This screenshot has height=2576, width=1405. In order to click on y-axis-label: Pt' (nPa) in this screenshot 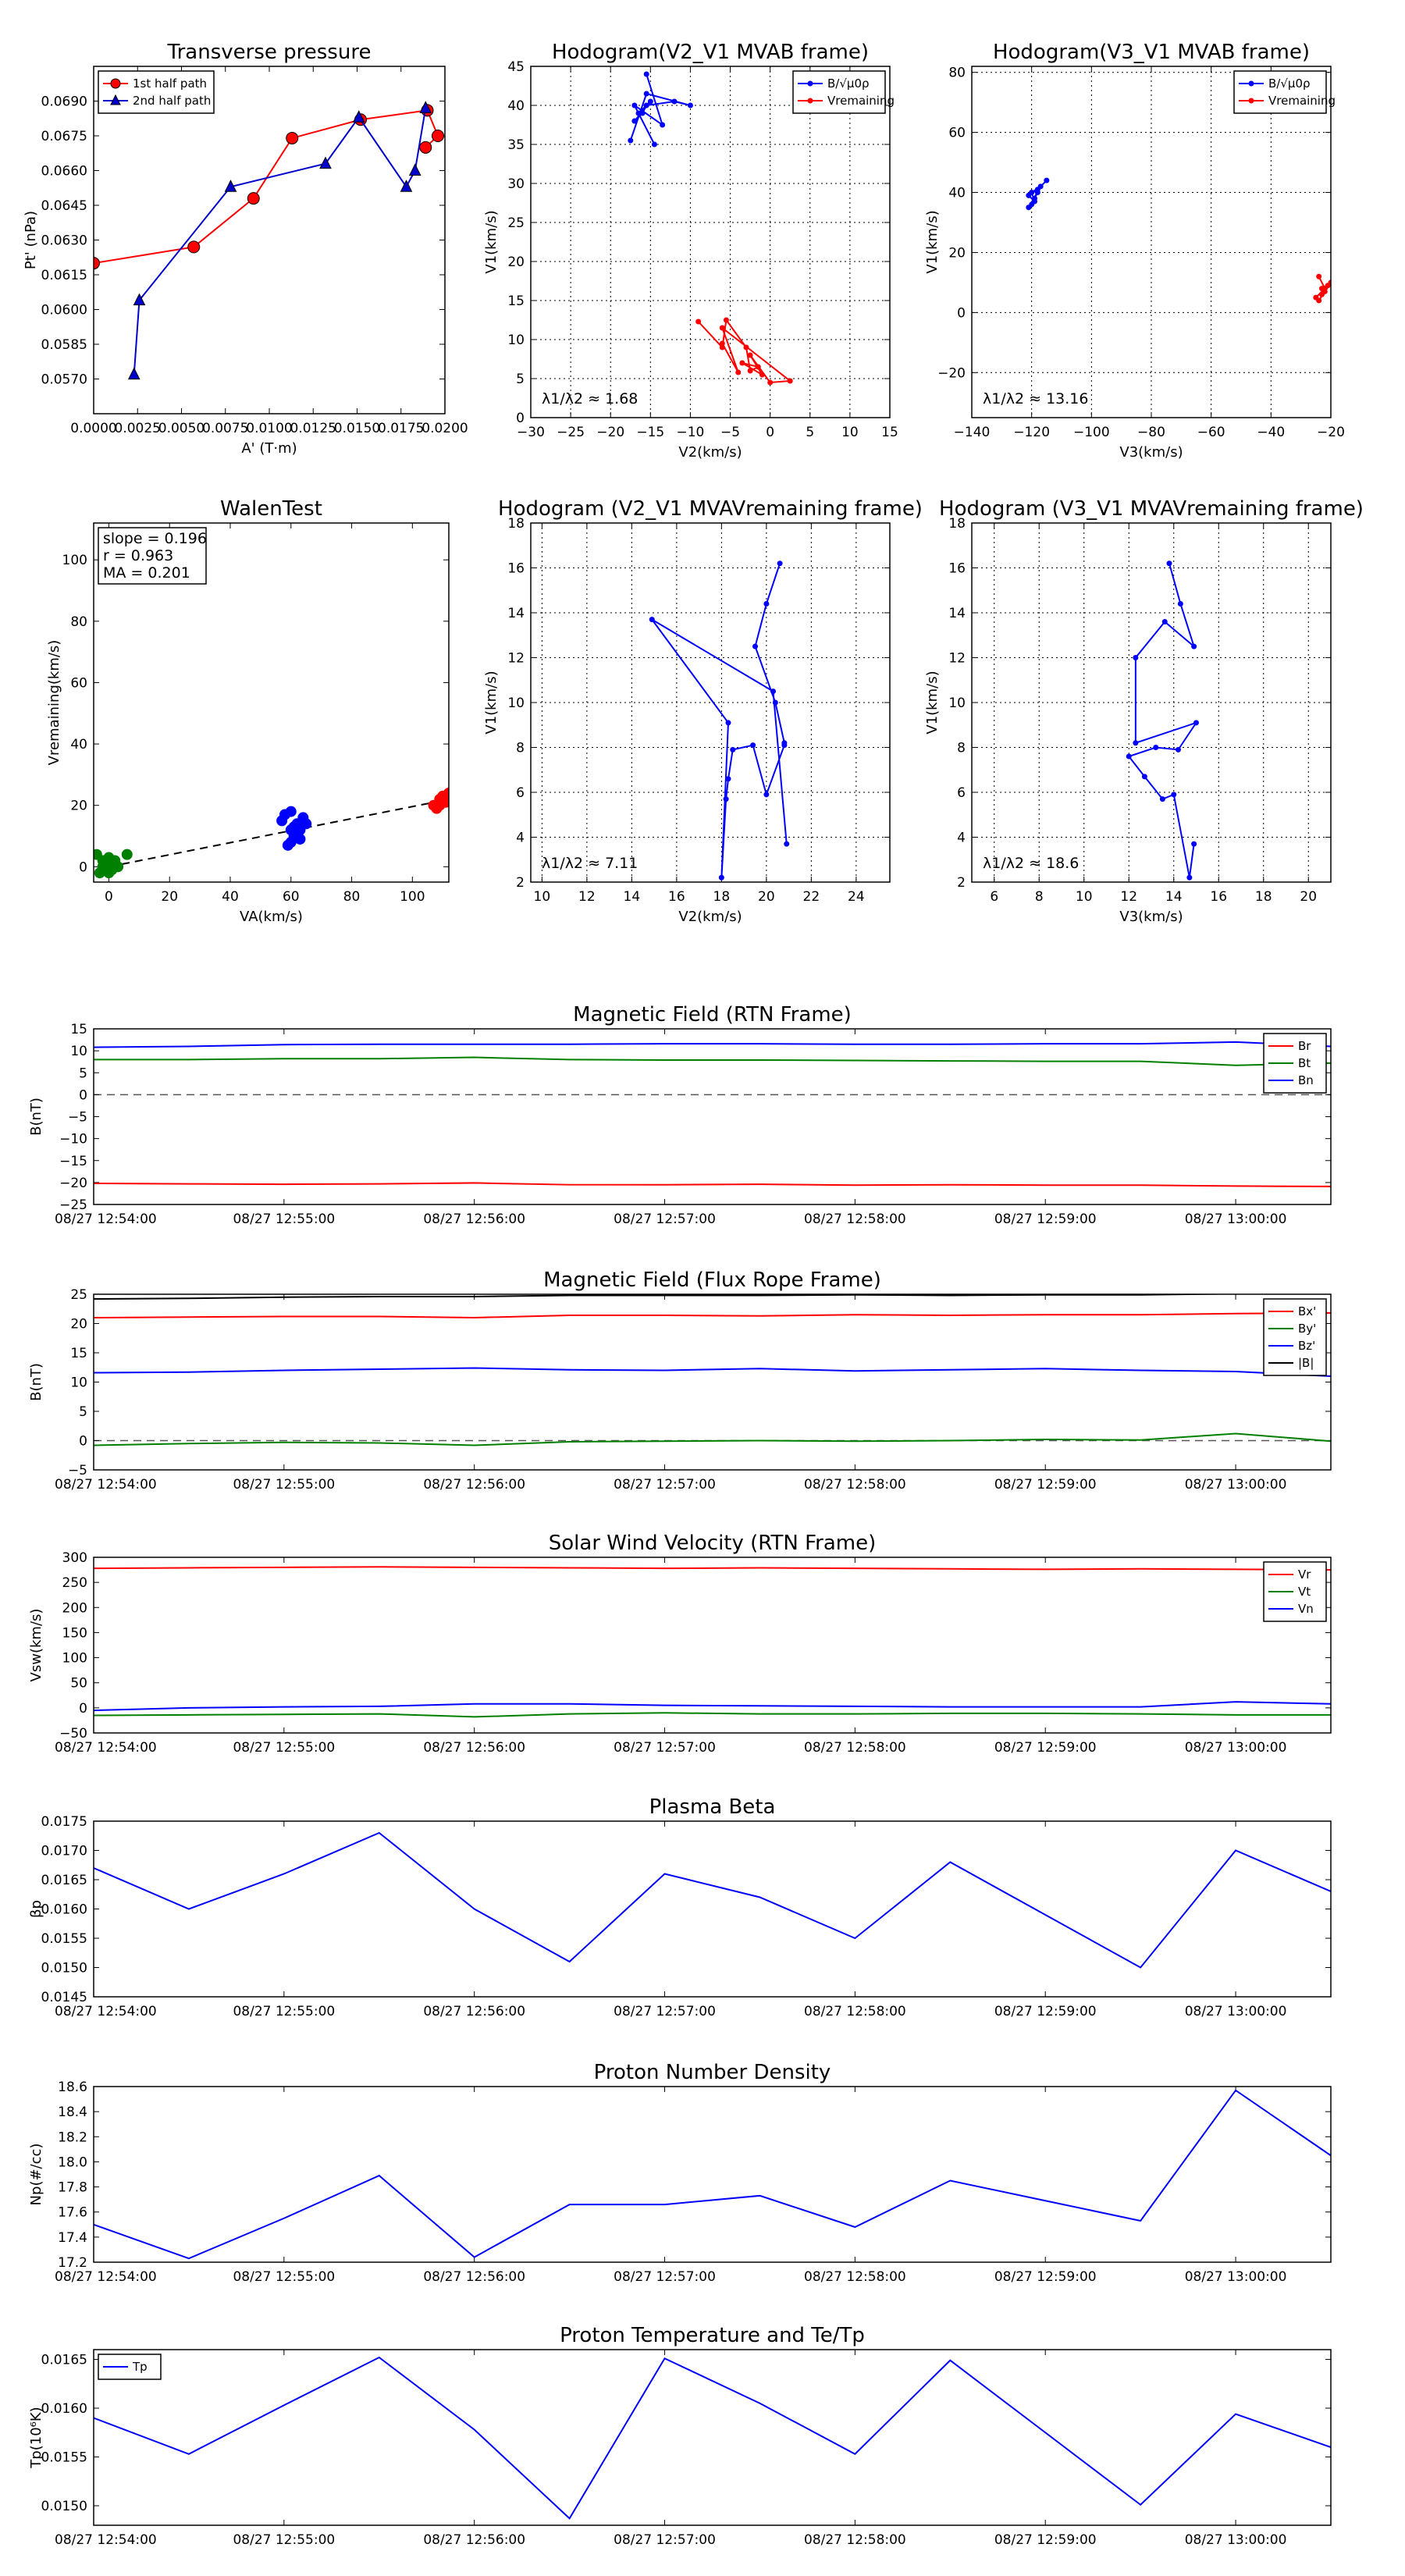, I will do `click(31, 240)`.